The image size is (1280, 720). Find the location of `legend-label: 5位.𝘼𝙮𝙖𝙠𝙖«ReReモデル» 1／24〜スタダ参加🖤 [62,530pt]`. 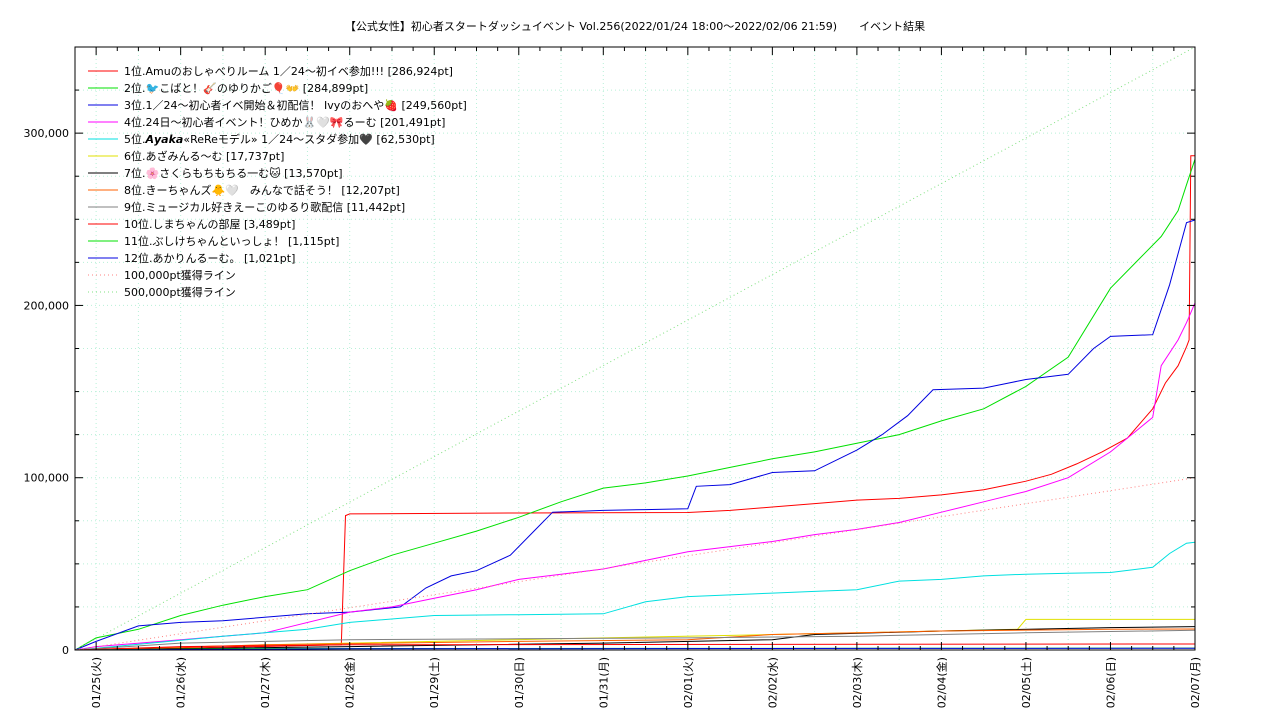

legend-label: 5位.𝘼𝙮𝙖𝙠𝙖«ReReモデル» 1／24〜スタダ参加🖤 [62,530pt] is located at coordinates (279, 139).